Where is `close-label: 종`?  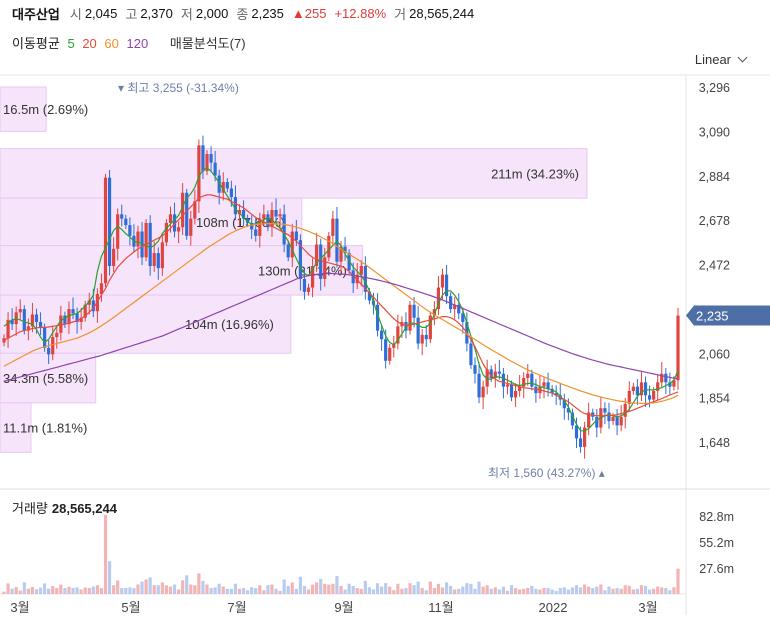 close-label: 종 is located at coordinates (242, 14).